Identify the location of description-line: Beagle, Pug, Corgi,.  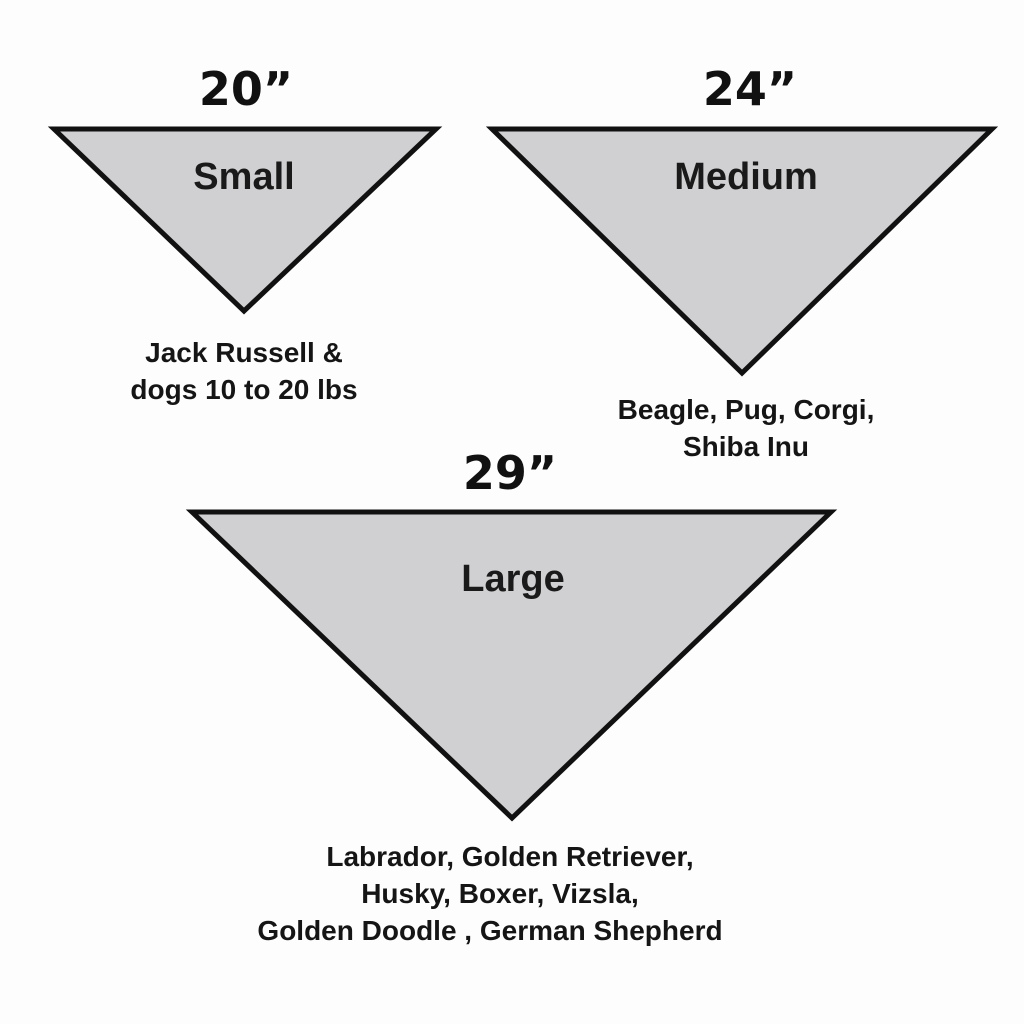
(746, 409).